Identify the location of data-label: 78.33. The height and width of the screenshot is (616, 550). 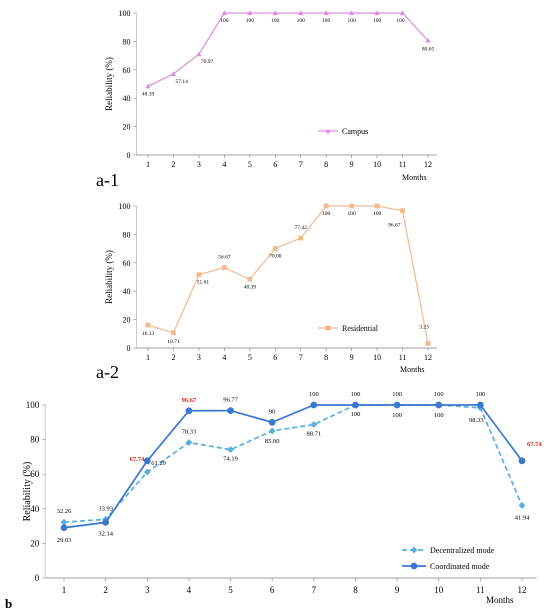
(189, 431).